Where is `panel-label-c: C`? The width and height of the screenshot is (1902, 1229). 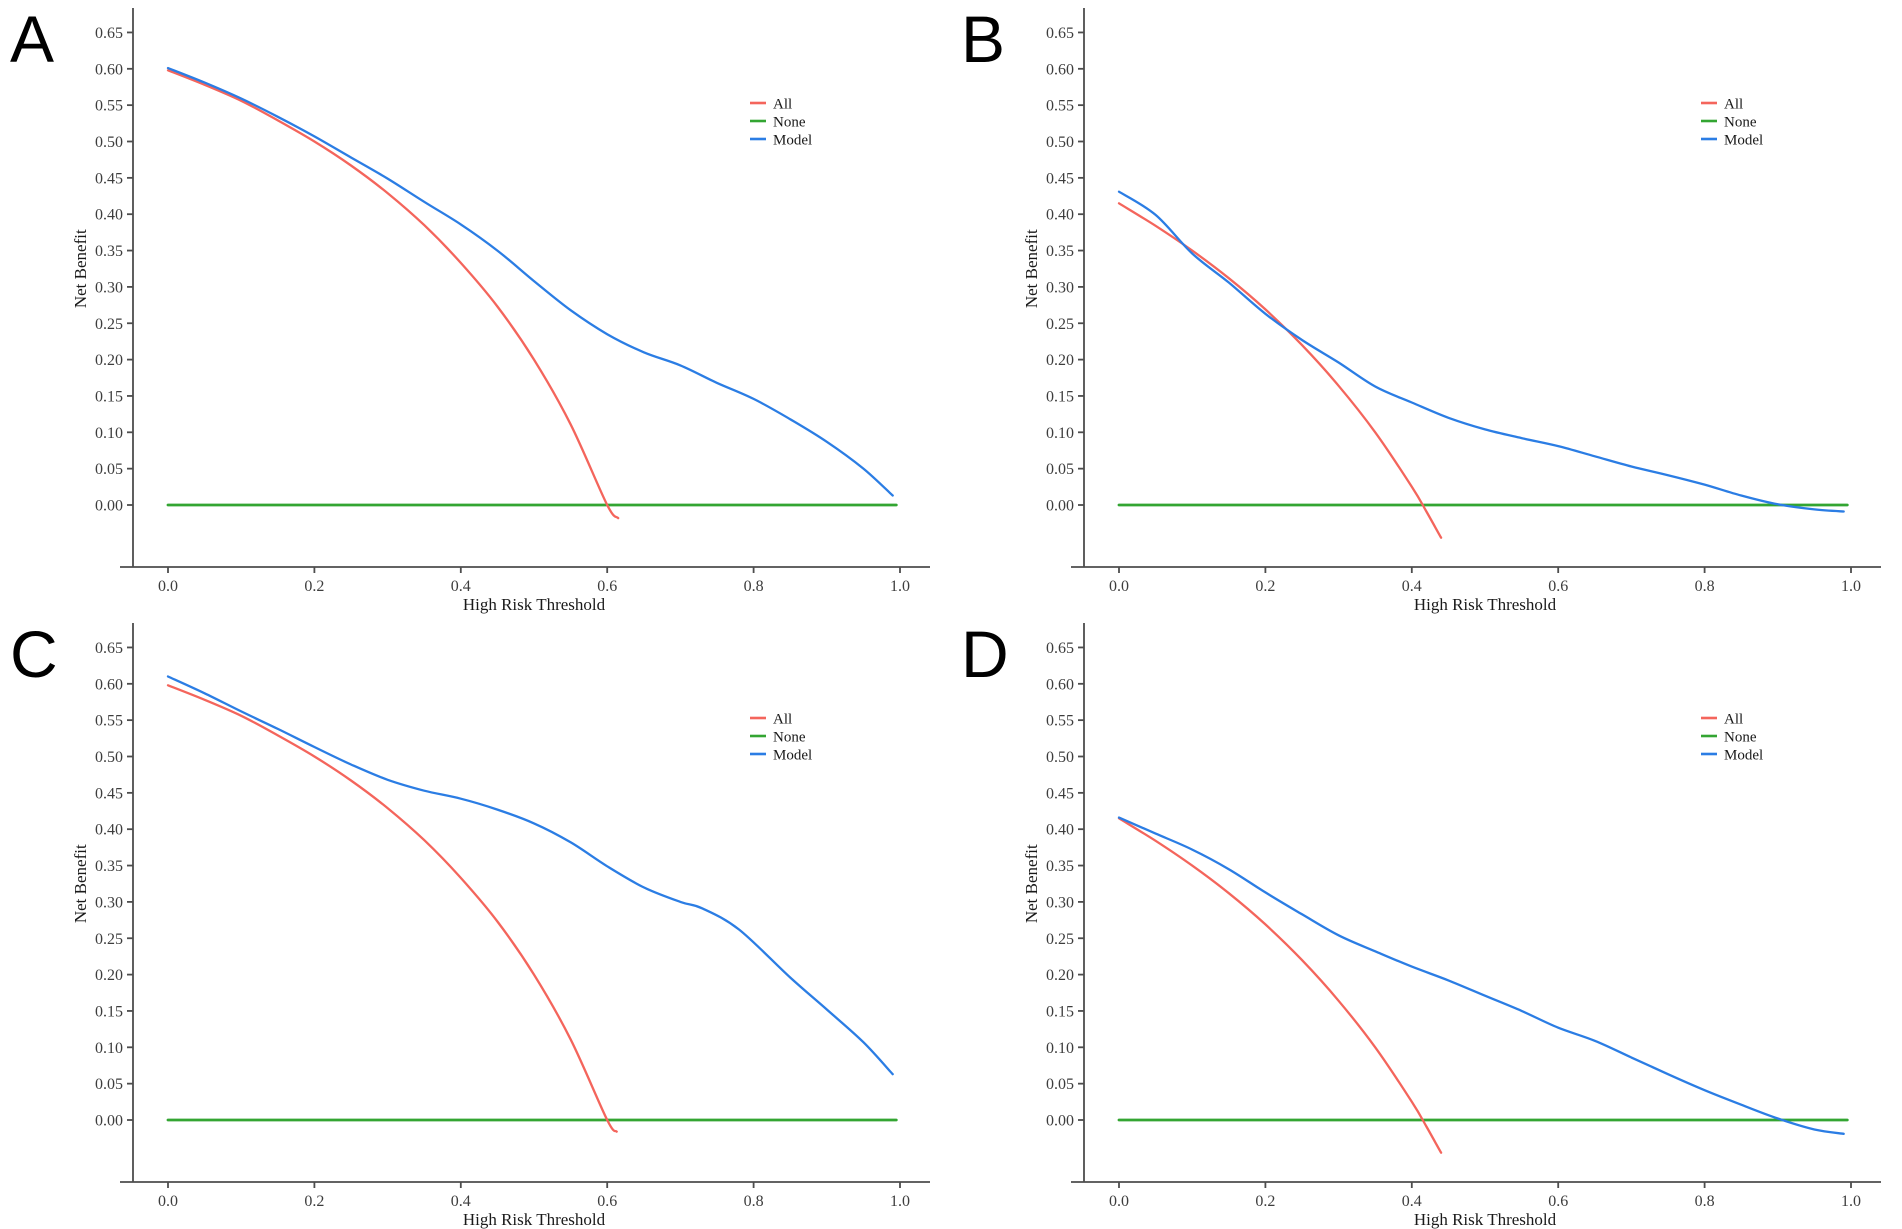
panel-label-c: C is located at coordinates (34, 654).